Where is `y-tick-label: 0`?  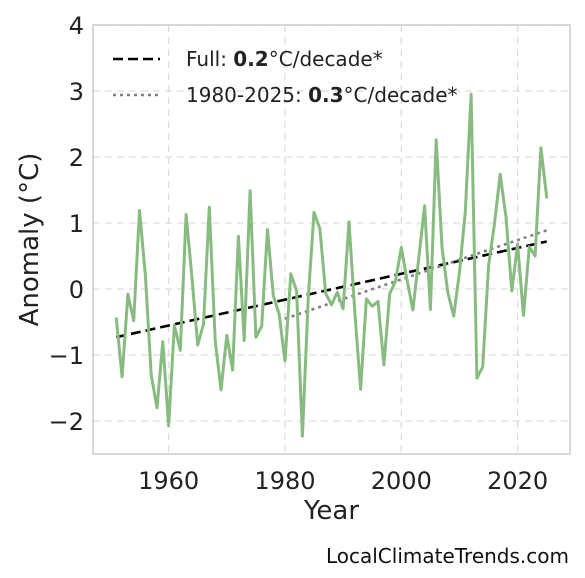 y-tick-label: 0 is located at coordinates (76, 290).